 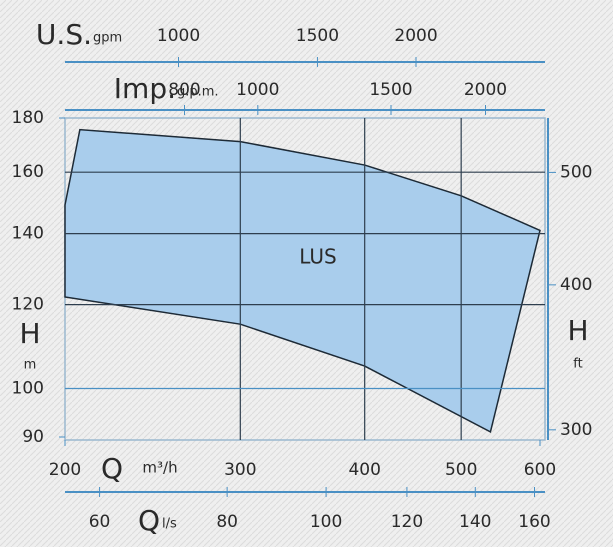 I want to click on y-tick-label: 90, so click(x=33, y=437).